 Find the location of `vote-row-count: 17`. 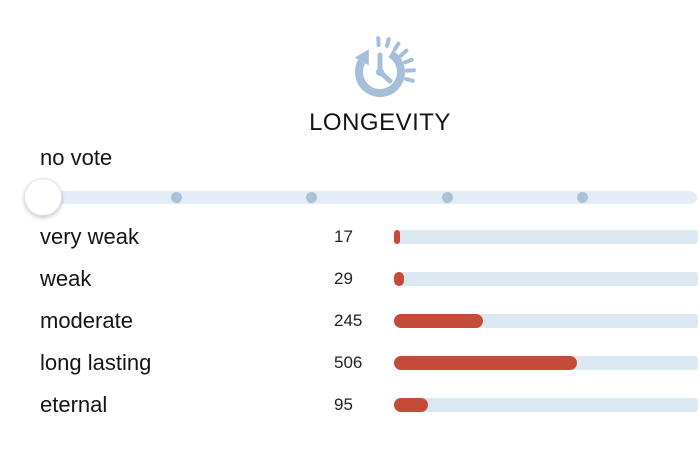

vote-row-count: 17 is located at coordinates (343, 236).